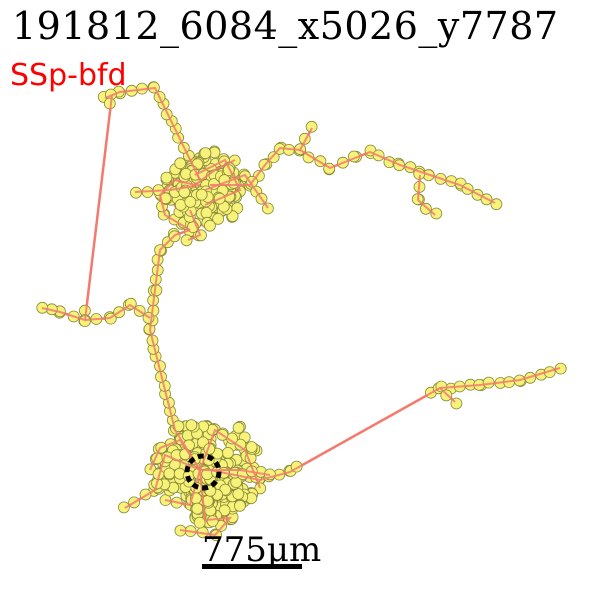 The image size is (600, 600). What do you see at coordinates (68, 75) in the screenshot?
I see `brain-region-label: SSp-bfd` at bounding box center [68, 75].